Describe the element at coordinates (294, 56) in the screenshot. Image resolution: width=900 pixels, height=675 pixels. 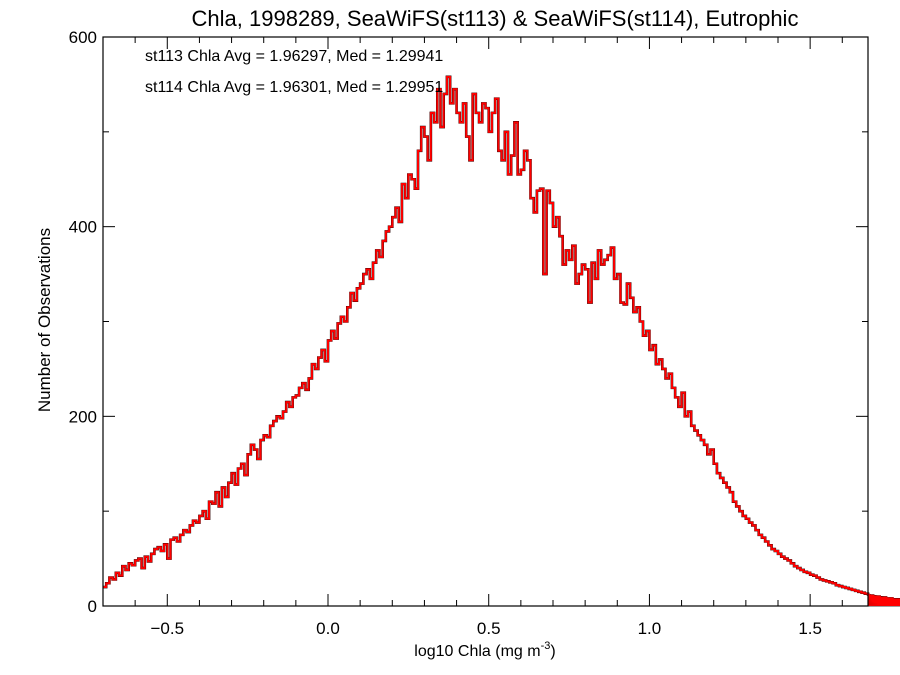
I see `annotation-st113: st113 Chla Avg = 1.96297, Med = 1.29941` at that location.